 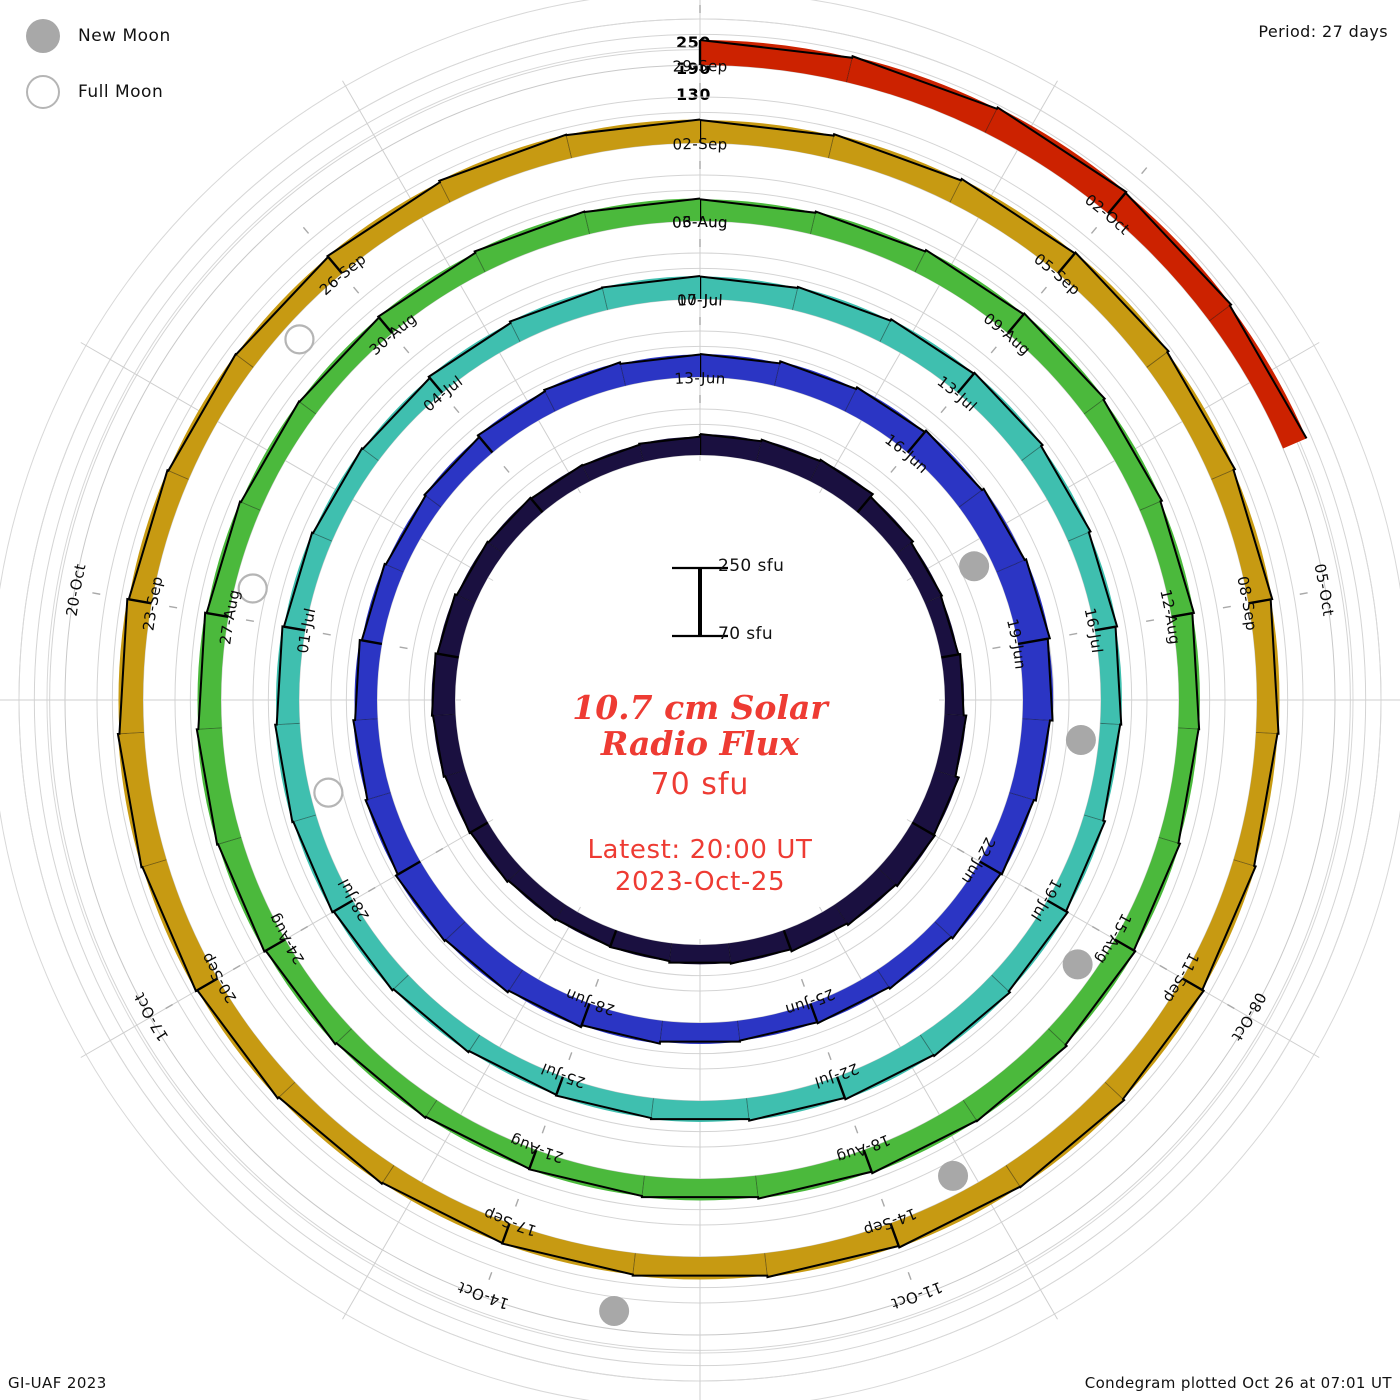 I want to click on scale-bar-bottom-label: 70 sfu, so click(x=746, y=634).